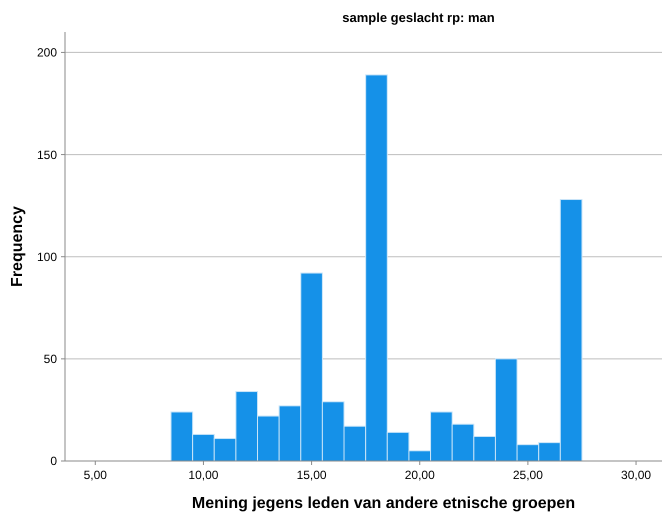 This screenshot has height=516, width=662. What do you see at coordinates (203, 475) in the screenshot?
I see `x-tick-label: 10,00` at bounding box center [203, 475].